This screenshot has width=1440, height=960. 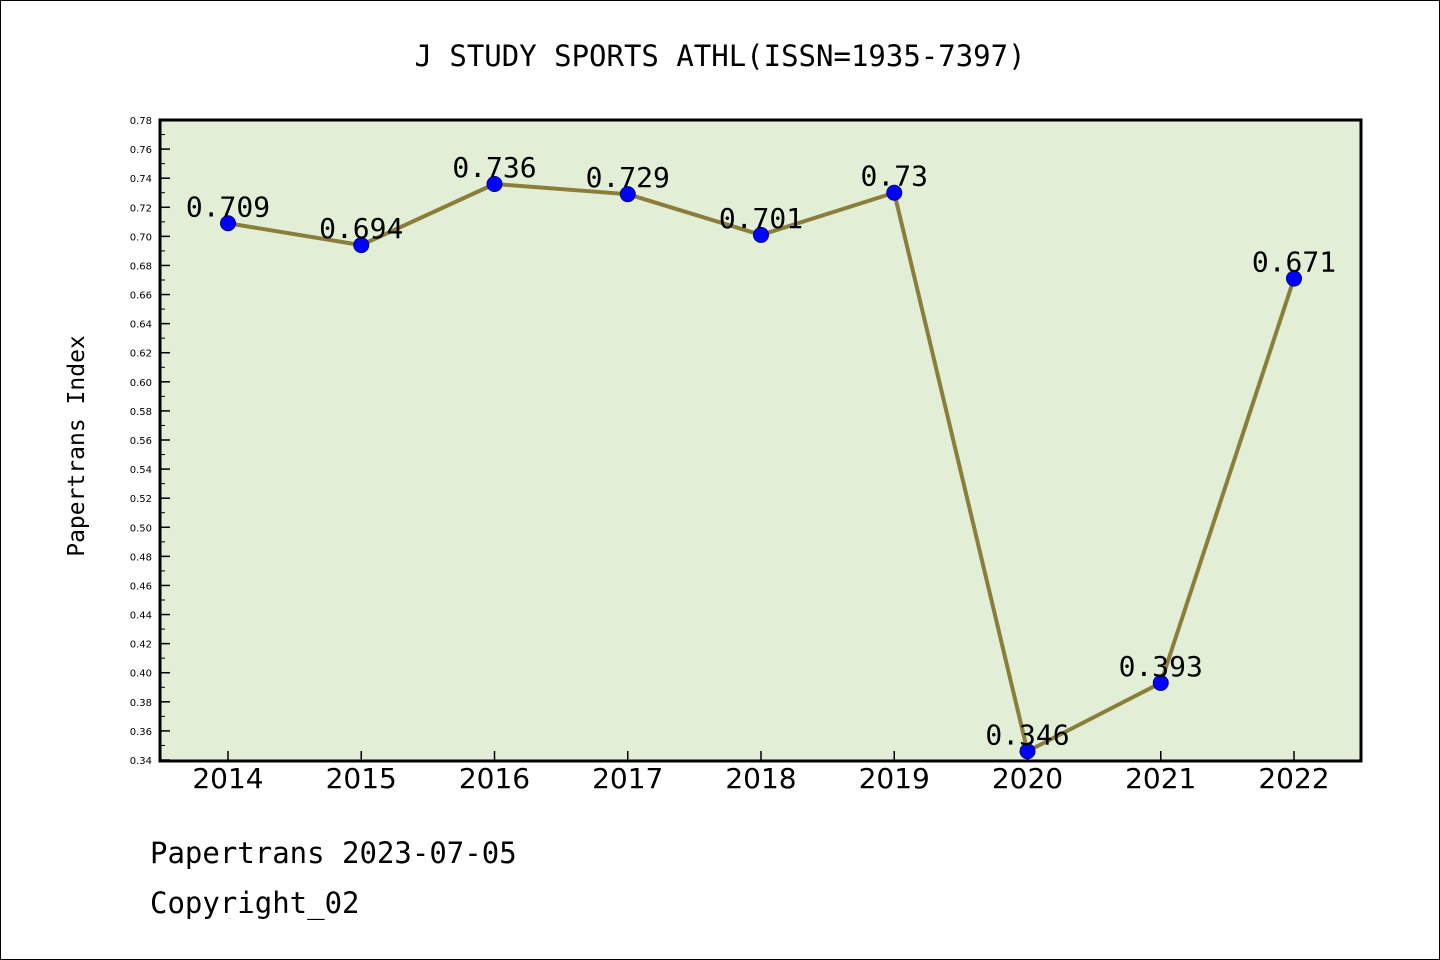 What do you see at coordinates (1161, 666) in the screenshot?
I see `data-label: 0.393` at bounding box center [1161, 666].